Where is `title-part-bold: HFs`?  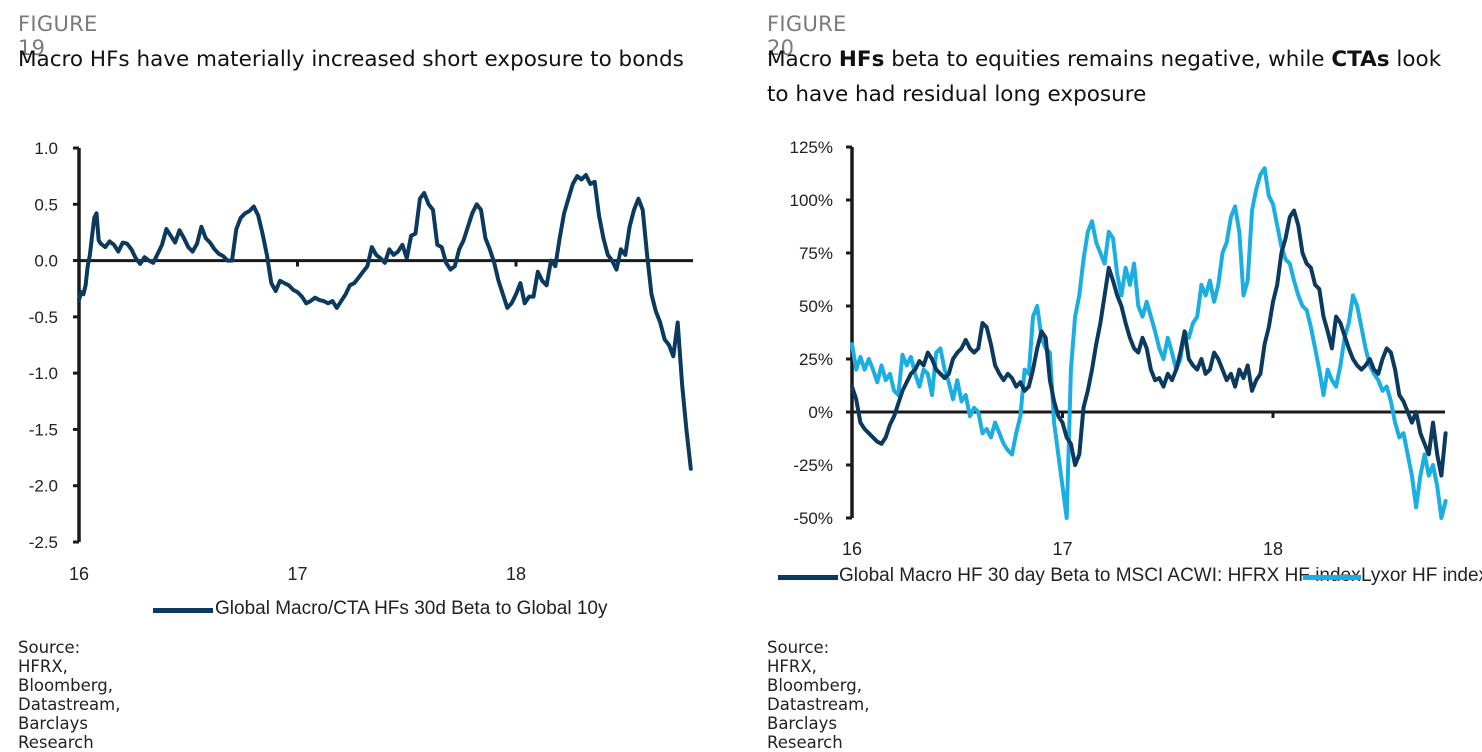
title-part-bold: HFs is located at coordinates (861, 59).